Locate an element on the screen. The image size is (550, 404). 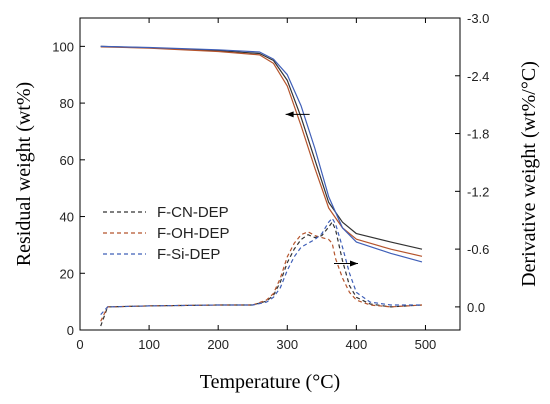
annotation-layer is located at coordinates (321, 189).